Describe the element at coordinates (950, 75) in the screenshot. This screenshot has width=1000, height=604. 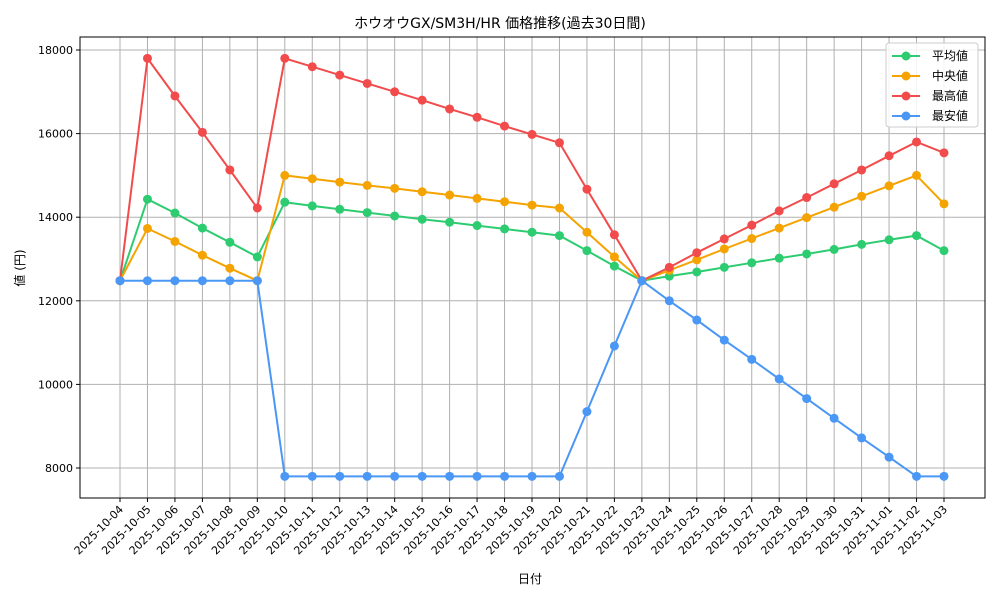
I see `legend-label: 中央値` at that location.